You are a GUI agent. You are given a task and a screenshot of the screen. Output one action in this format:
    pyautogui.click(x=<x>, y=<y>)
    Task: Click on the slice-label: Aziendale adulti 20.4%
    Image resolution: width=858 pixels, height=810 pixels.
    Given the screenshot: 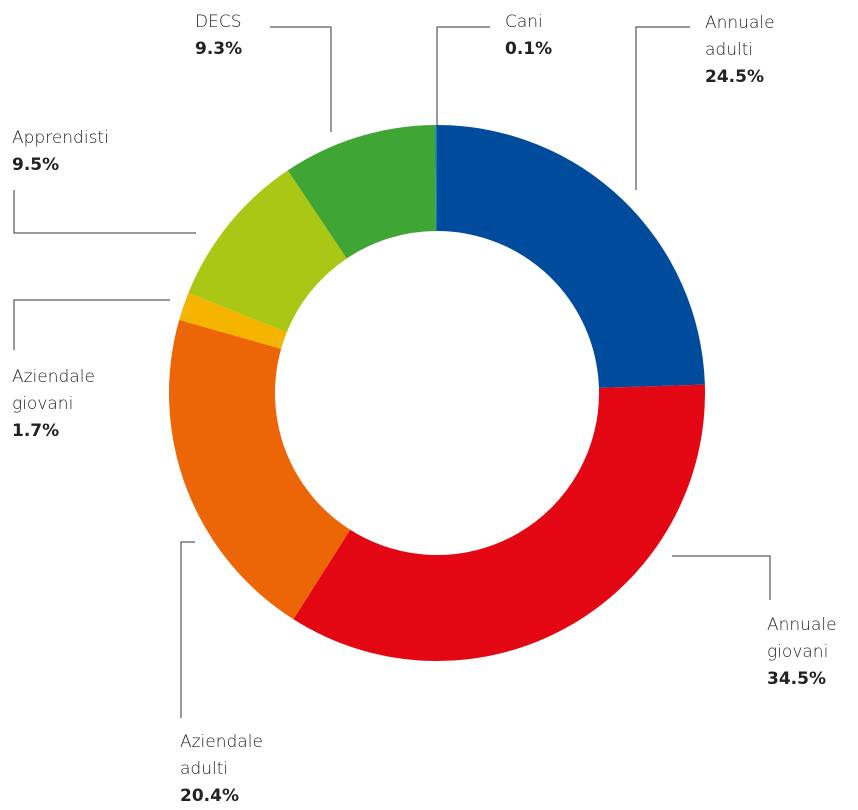 What is the action you would take?
    pyautogui.click(x=221, y=769)
    